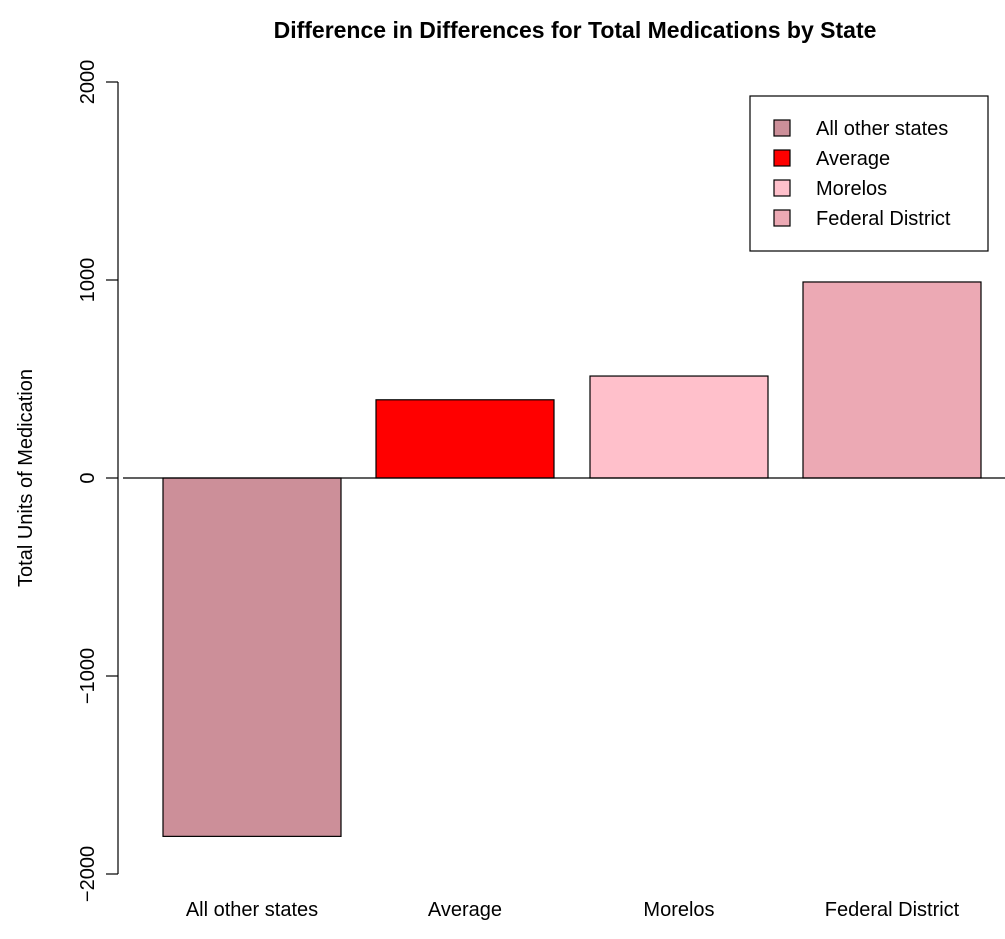 The image size is (1005, 939). I want to click on y-axis-title: Total Units of Medication, so click(26, 478).